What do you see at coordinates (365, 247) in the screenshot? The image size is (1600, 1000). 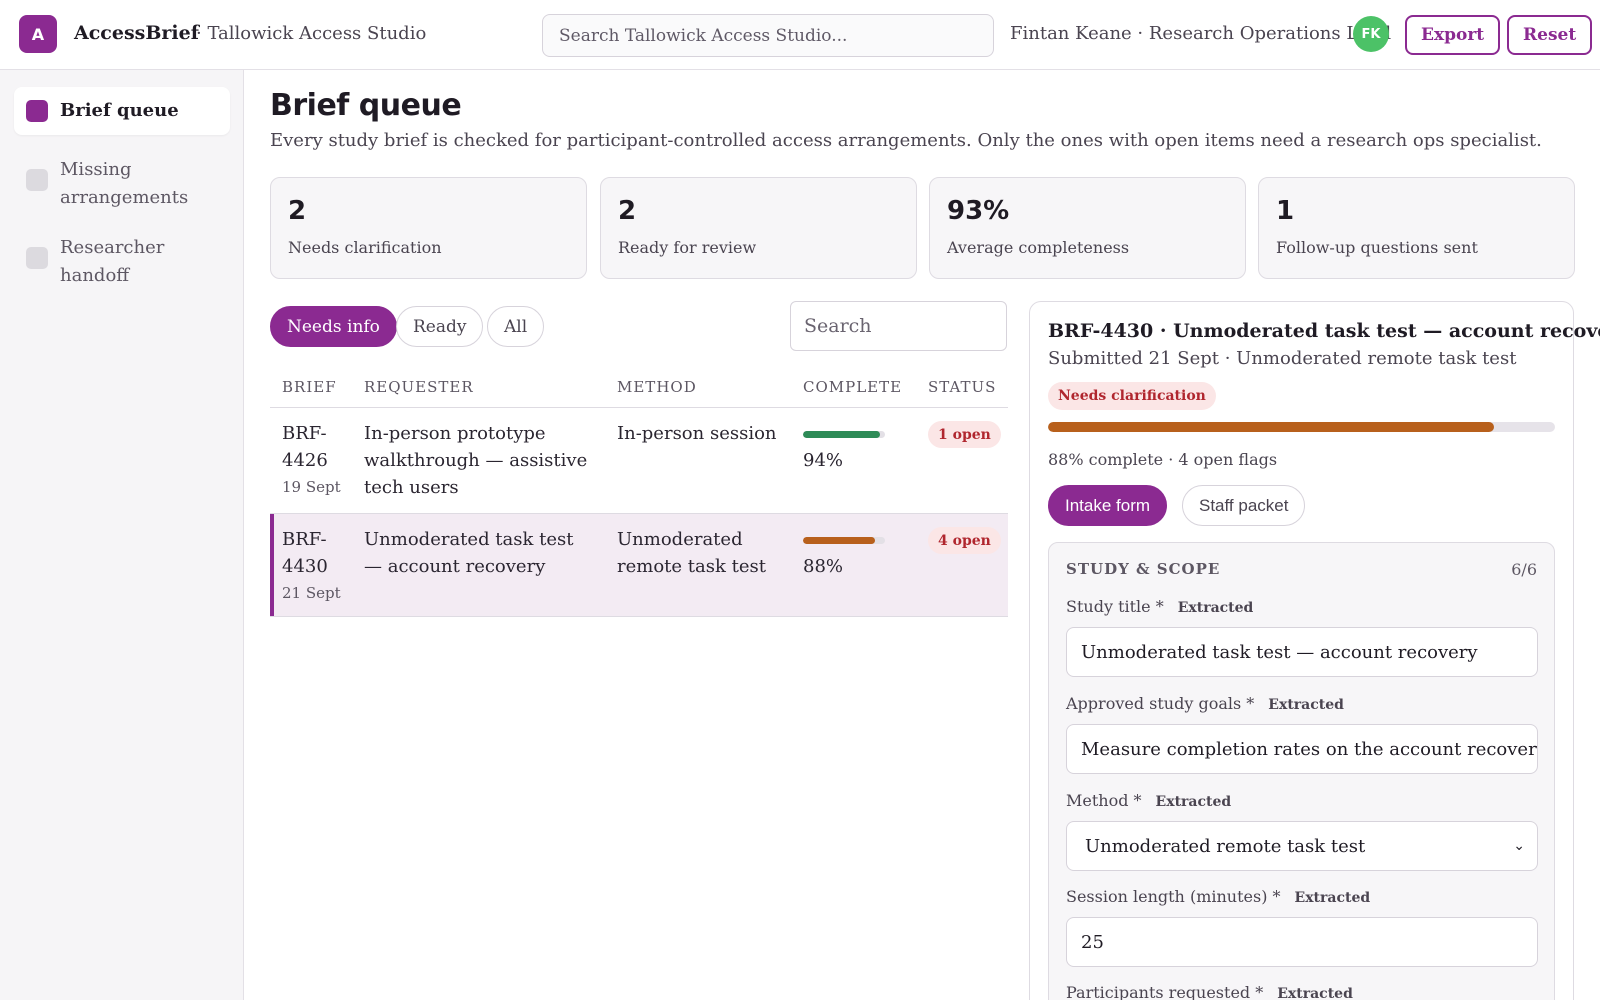 I see `stat-label: Needs clarification` at bounding box center [365, 247].